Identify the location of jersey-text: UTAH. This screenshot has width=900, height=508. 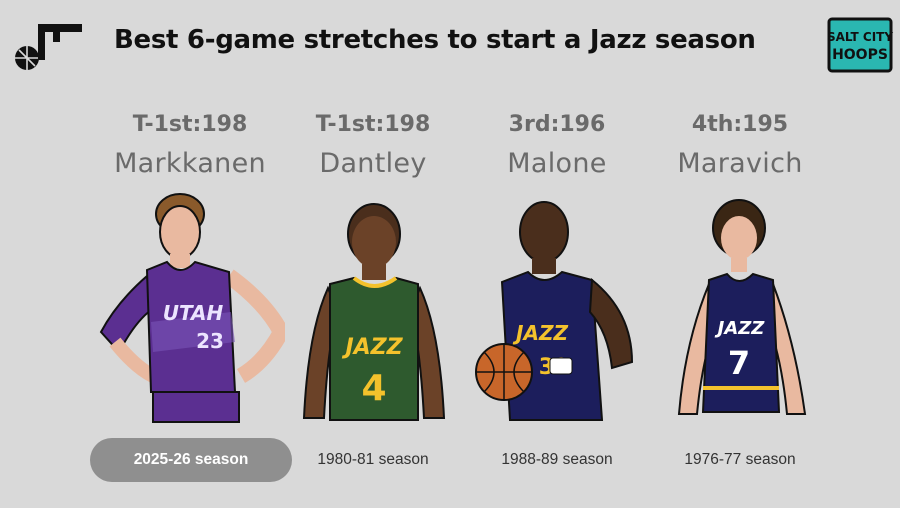
(193, 313).